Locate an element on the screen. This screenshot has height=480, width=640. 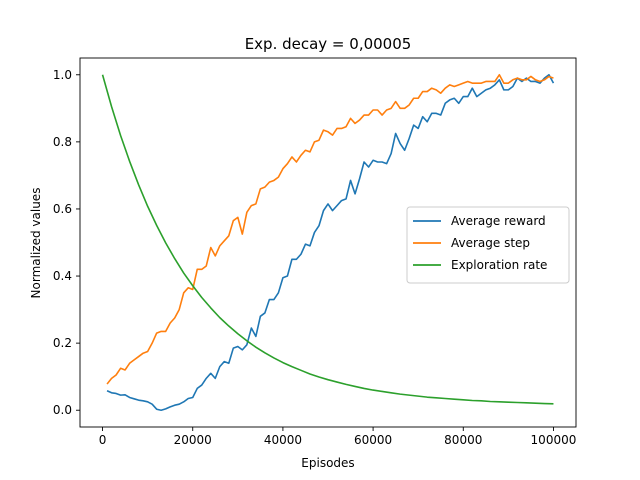
legend-label-1: Average reward is located at coordinates (498, 221).